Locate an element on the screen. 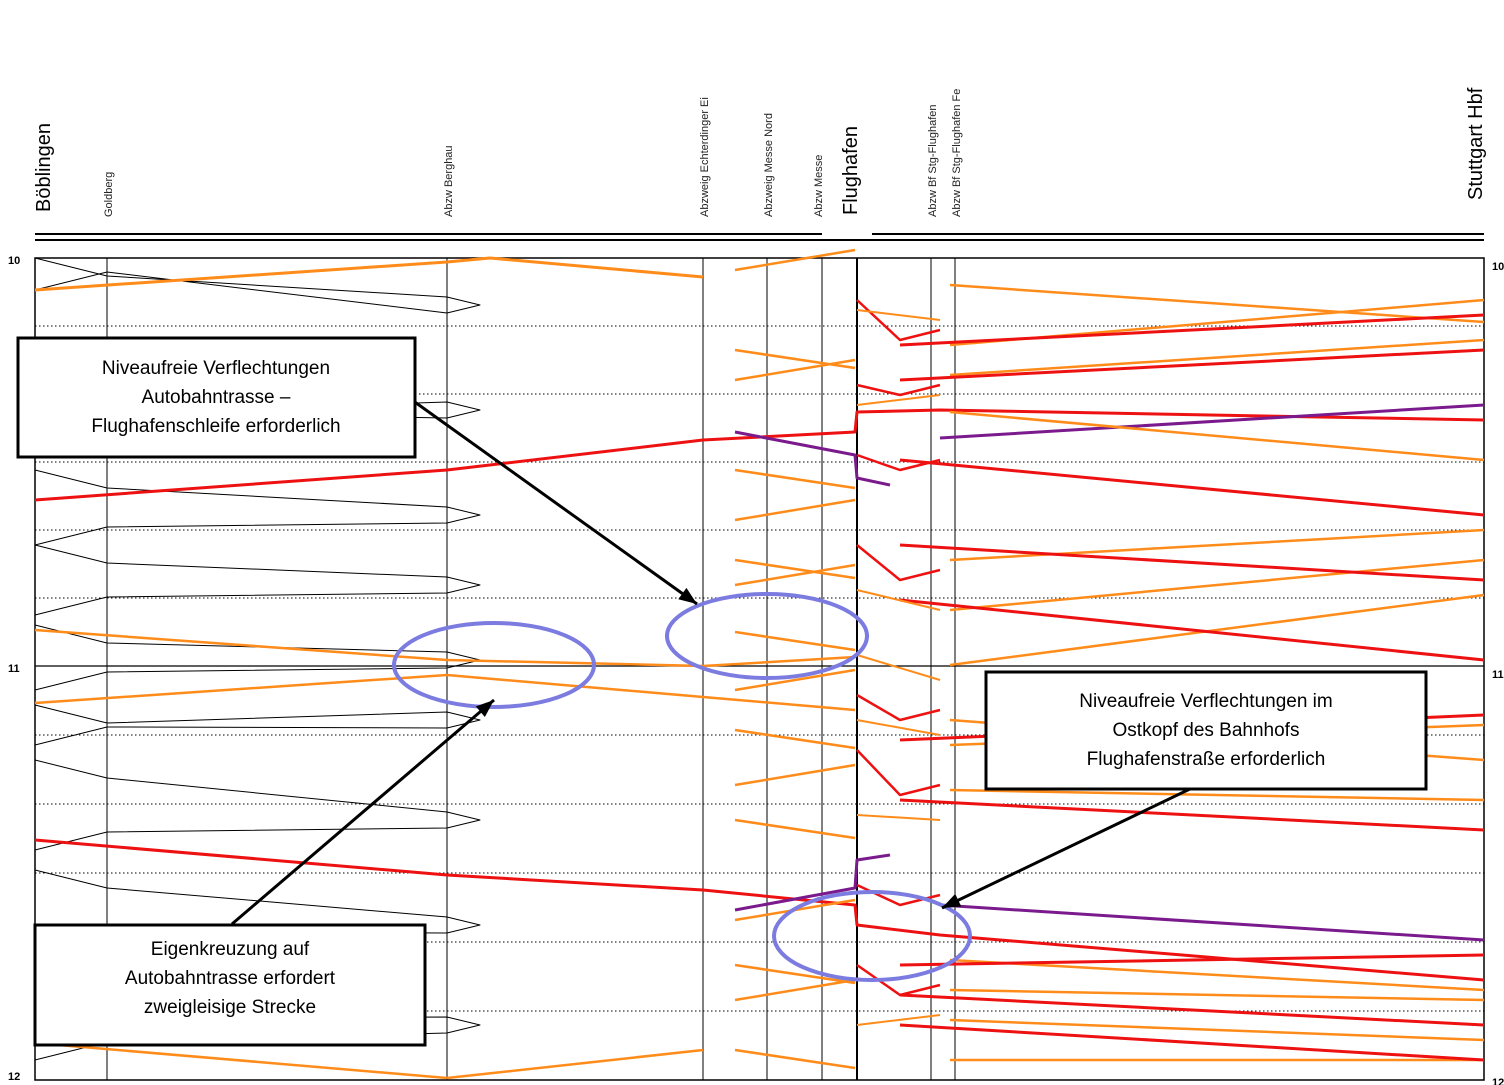 The height and width of the screenshot is (1085, 1504). station-label: Flughafen is located at coordinates (851, 170).